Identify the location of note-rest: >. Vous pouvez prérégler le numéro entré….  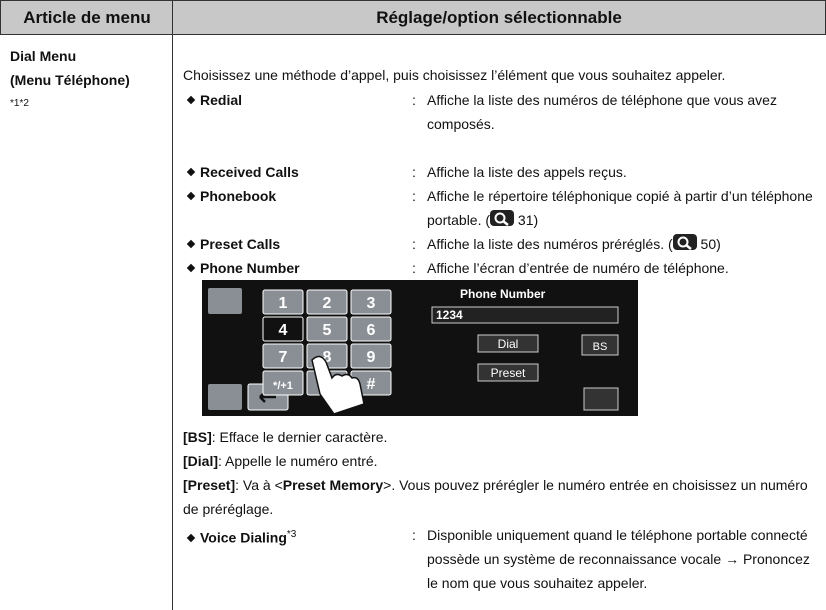
(495, 497).